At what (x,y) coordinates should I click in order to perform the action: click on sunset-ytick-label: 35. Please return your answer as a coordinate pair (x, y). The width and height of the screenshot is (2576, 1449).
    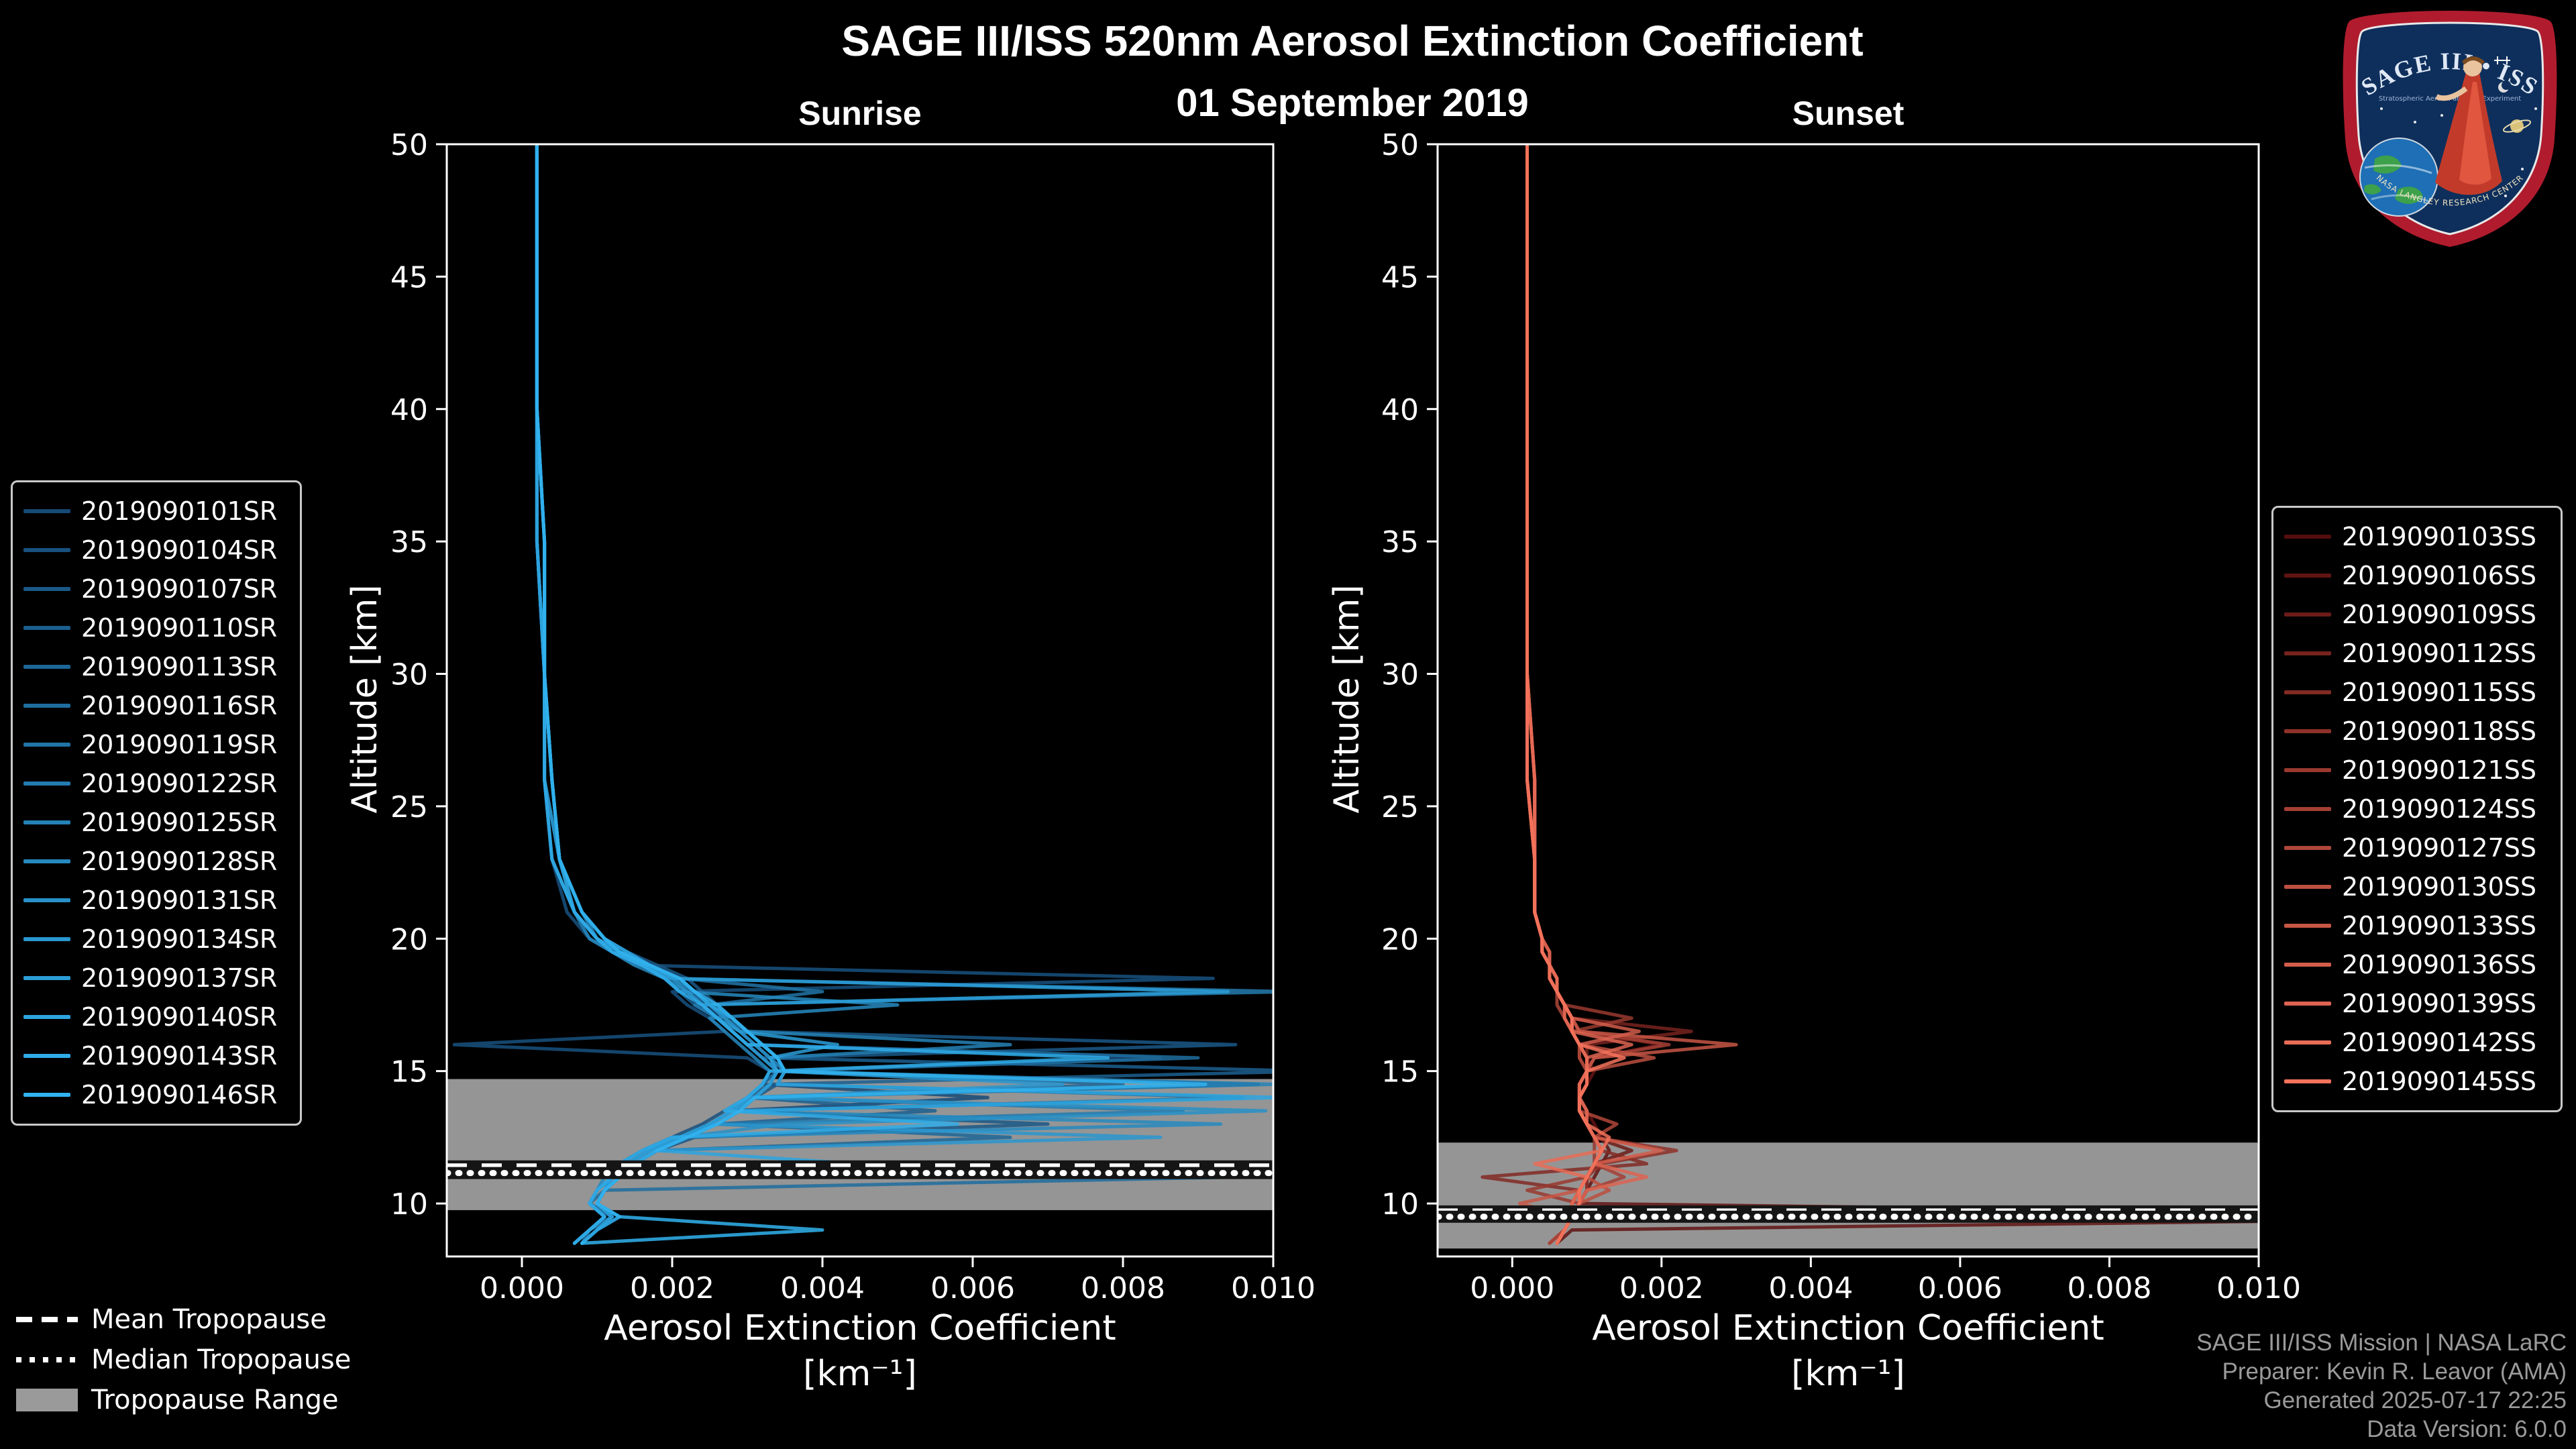
    Looking at the image, I should click on (1400, 542).